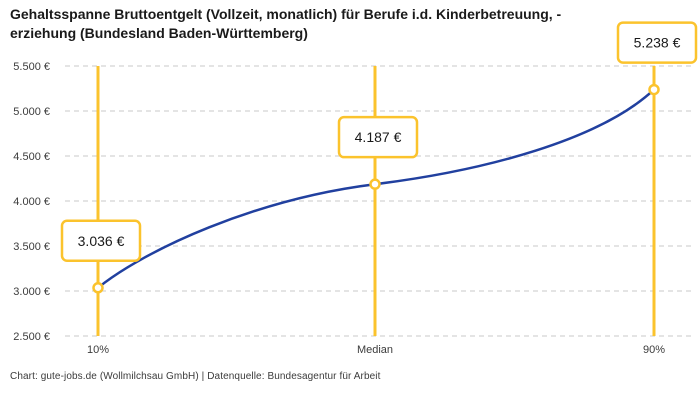  Describe the element at coordinates (98, 350) in the screenshot. I see `x-axis-tick-label: 10%` at that location.